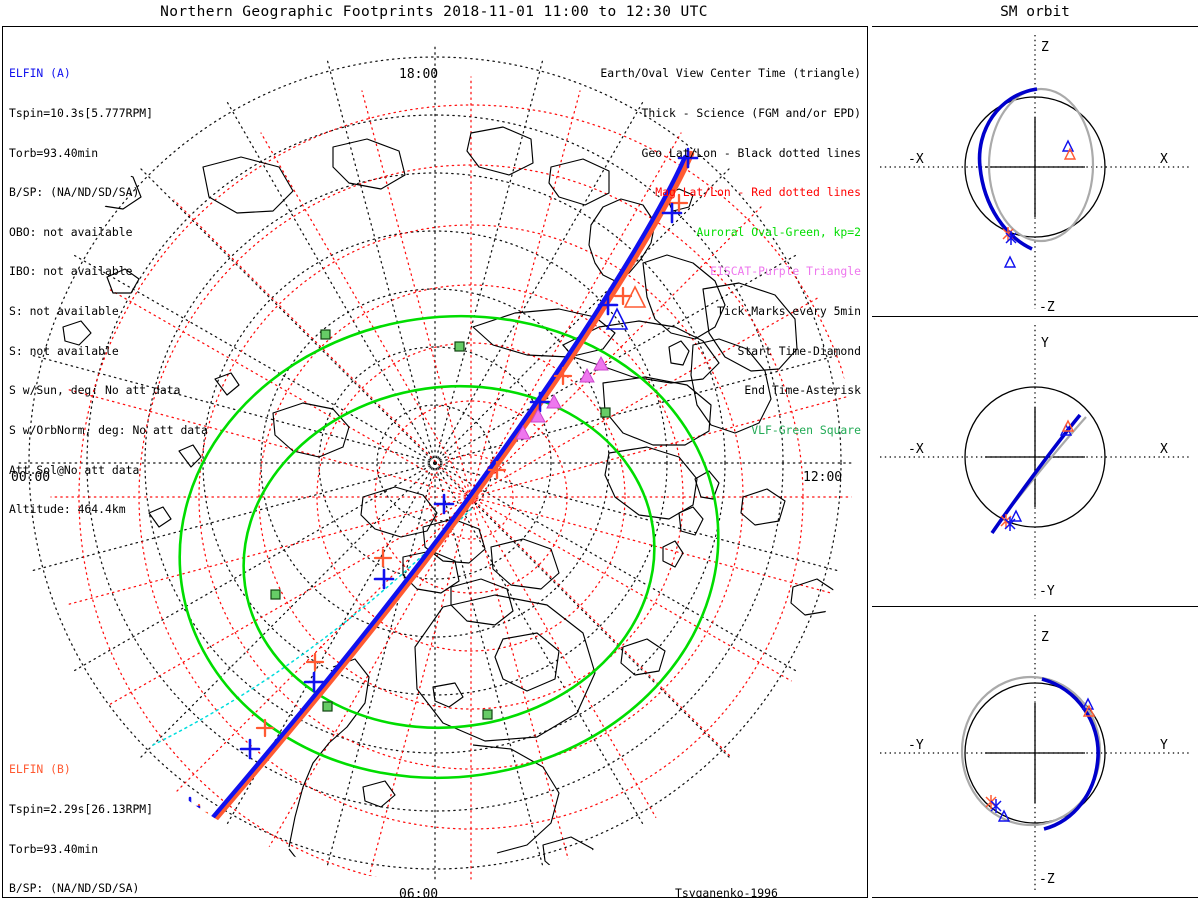  Describe the element at coordinates (74, 192) in the screenshot. I see `spacecraft-a-bsp: B/SP: (NA/ND/SD/SA)` at that location.